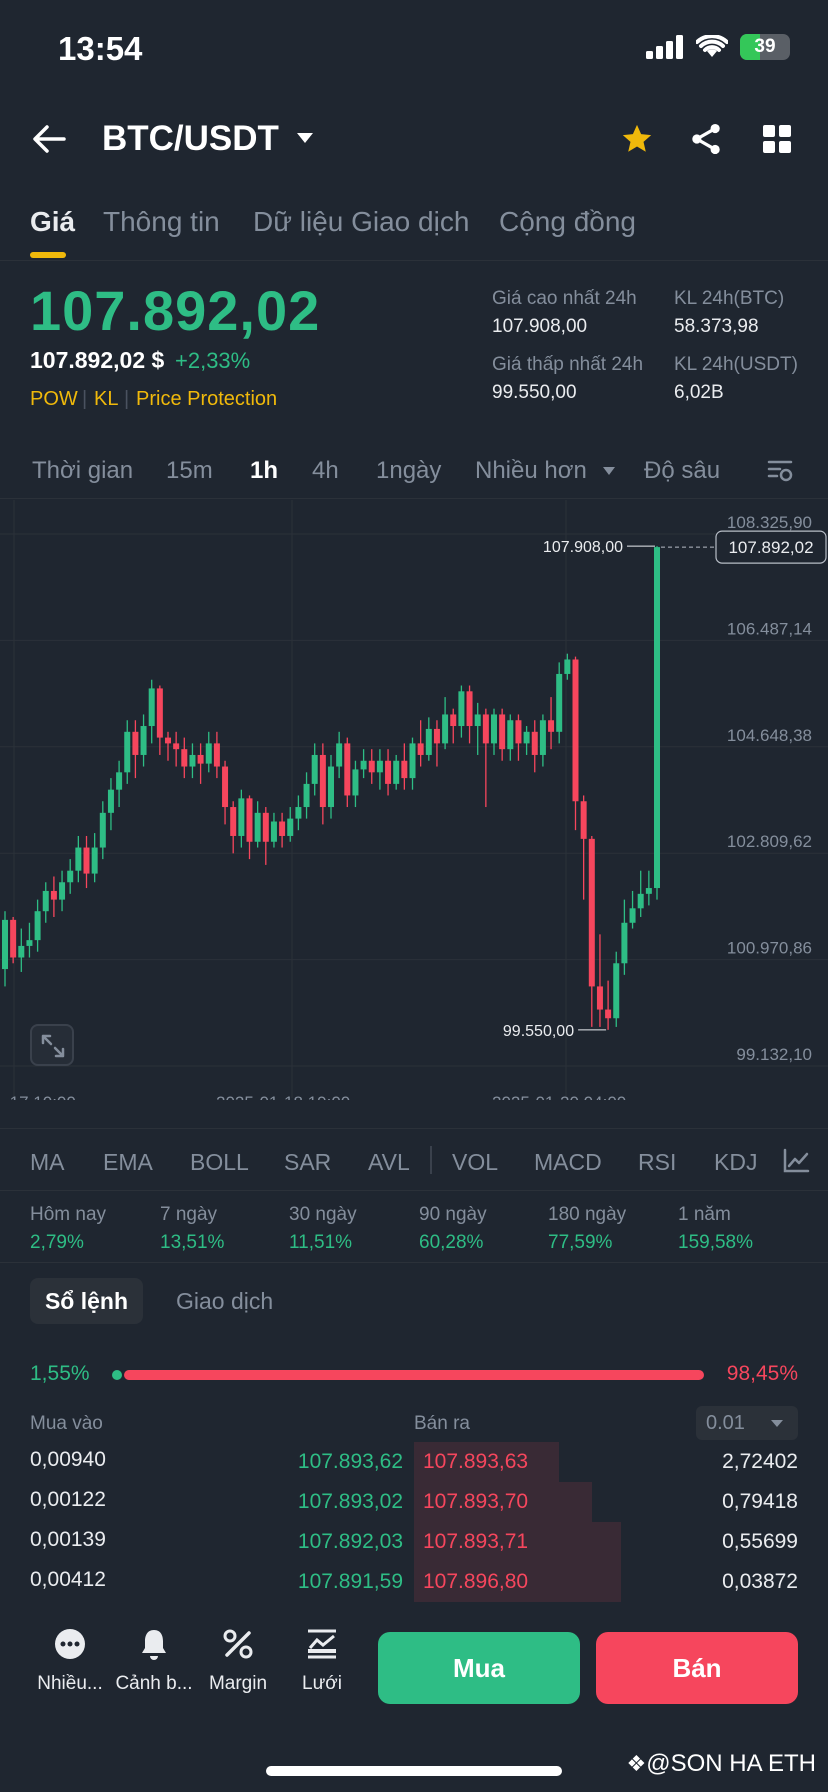  What do you see at coordinates (106, 399) in the screenshot?
I see `tag-kl: KL` at bounding box center [106, 399].